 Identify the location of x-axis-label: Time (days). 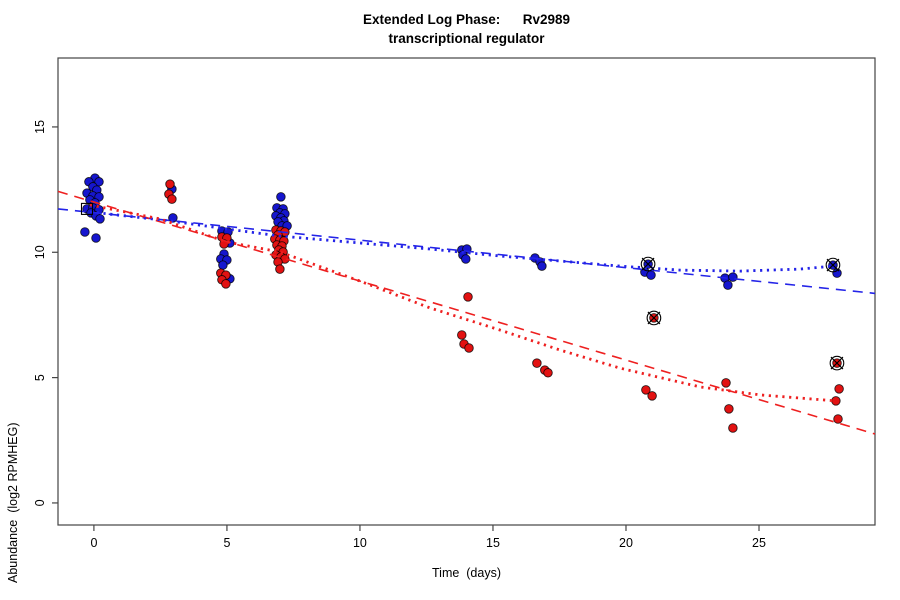
(466, 573).